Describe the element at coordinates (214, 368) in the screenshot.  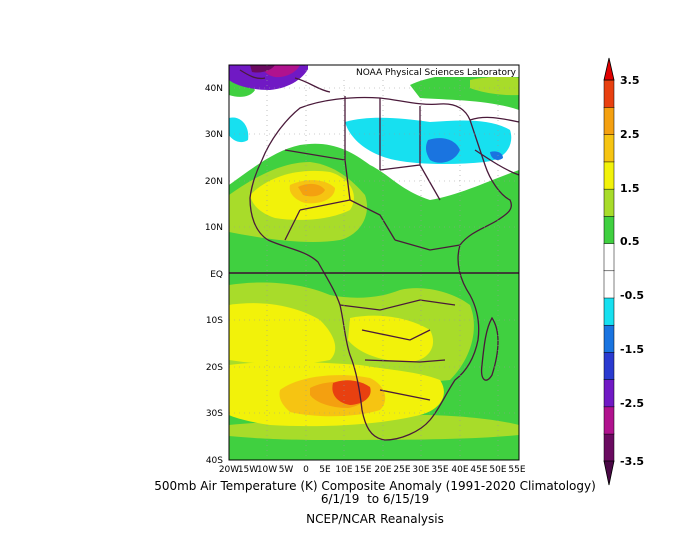
I see `lat-label-20s: 20S` at that location.